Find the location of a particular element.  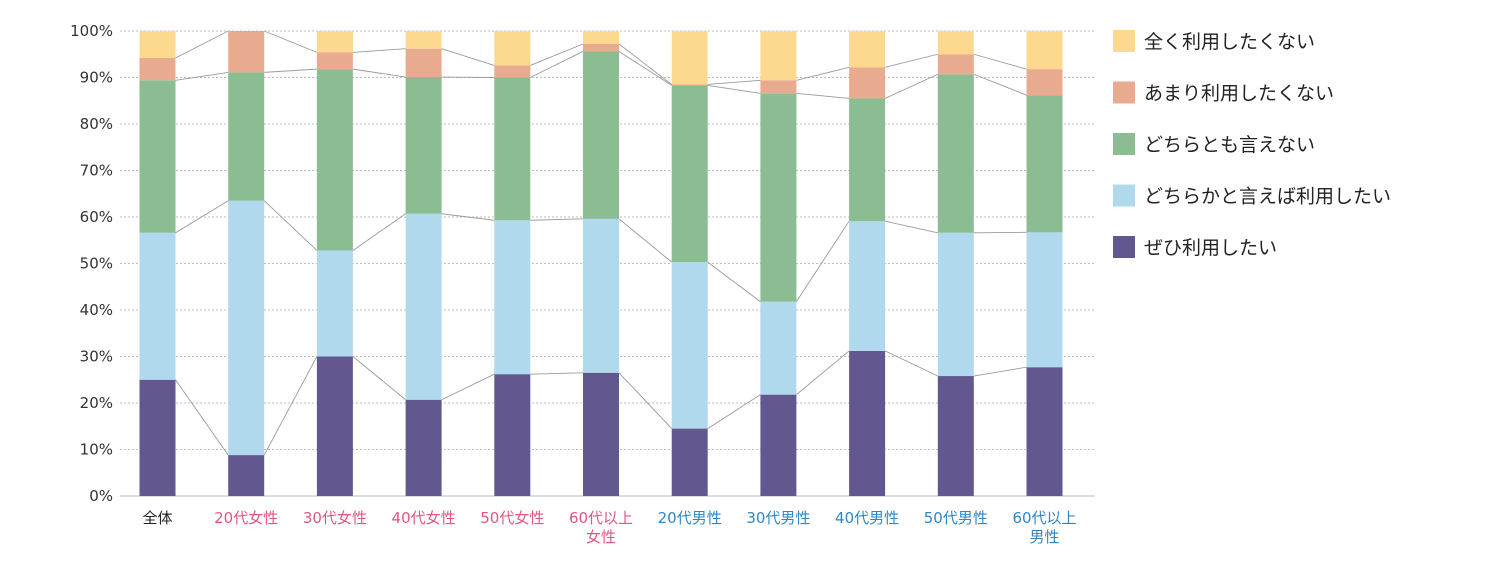

x-category-label: 20代女性 is located at coordinates (246, 518).